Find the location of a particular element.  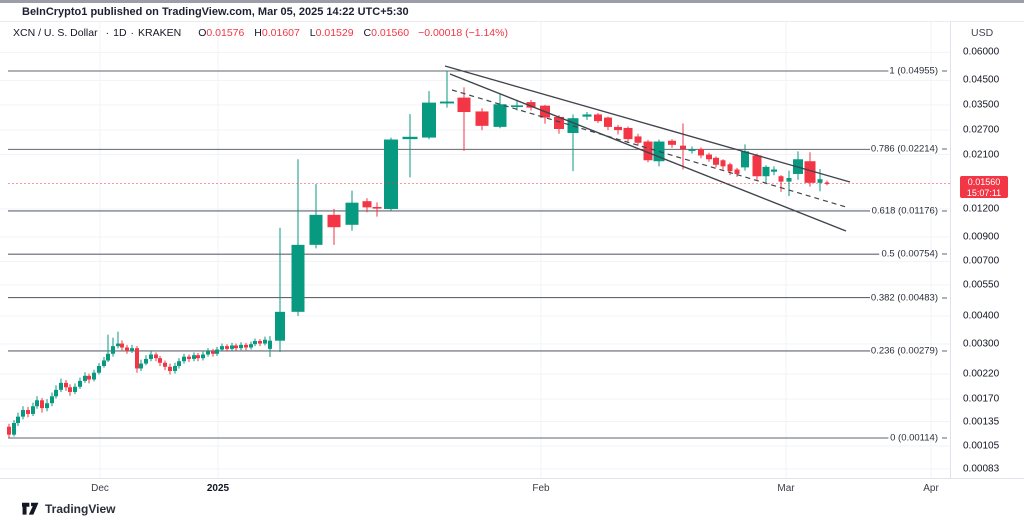

price-axis-tick: 0.02700 is located at coordinates (981, 130).